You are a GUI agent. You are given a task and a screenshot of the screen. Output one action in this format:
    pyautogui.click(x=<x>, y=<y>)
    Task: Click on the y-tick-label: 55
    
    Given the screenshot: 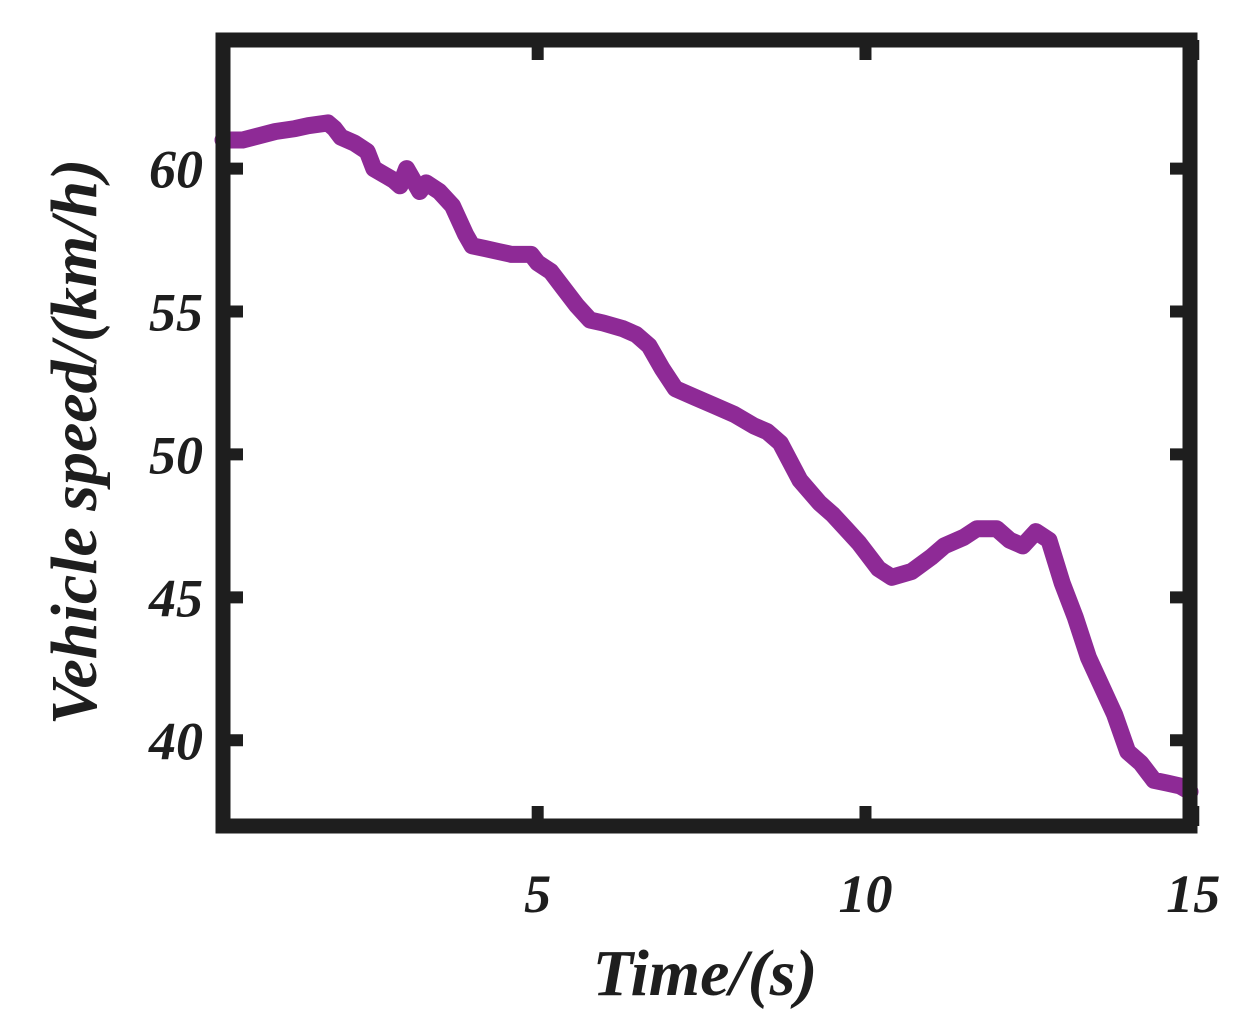 What is the action you would take?
    pyautogui.click(x=176, y=313)
    